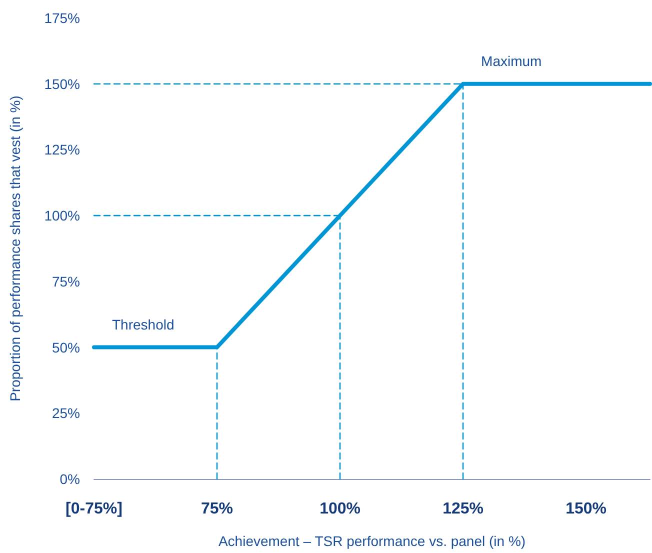 The image size is (652, 553). I want to click on y-tick-label: 100%, so click(62, 216).